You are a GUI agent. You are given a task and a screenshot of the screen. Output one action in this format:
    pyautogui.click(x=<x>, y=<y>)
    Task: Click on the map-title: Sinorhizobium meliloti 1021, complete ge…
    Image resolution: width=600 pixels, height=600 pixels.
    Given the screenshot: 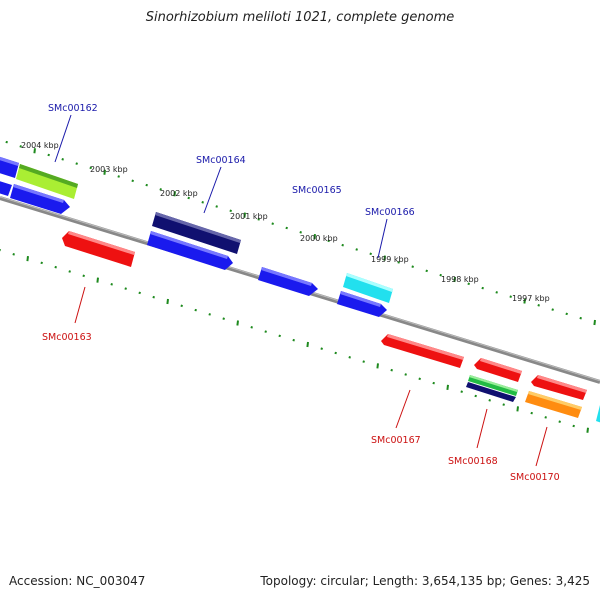 What is the action you would take?
    pyautogui.click(x=300, y=17)
    